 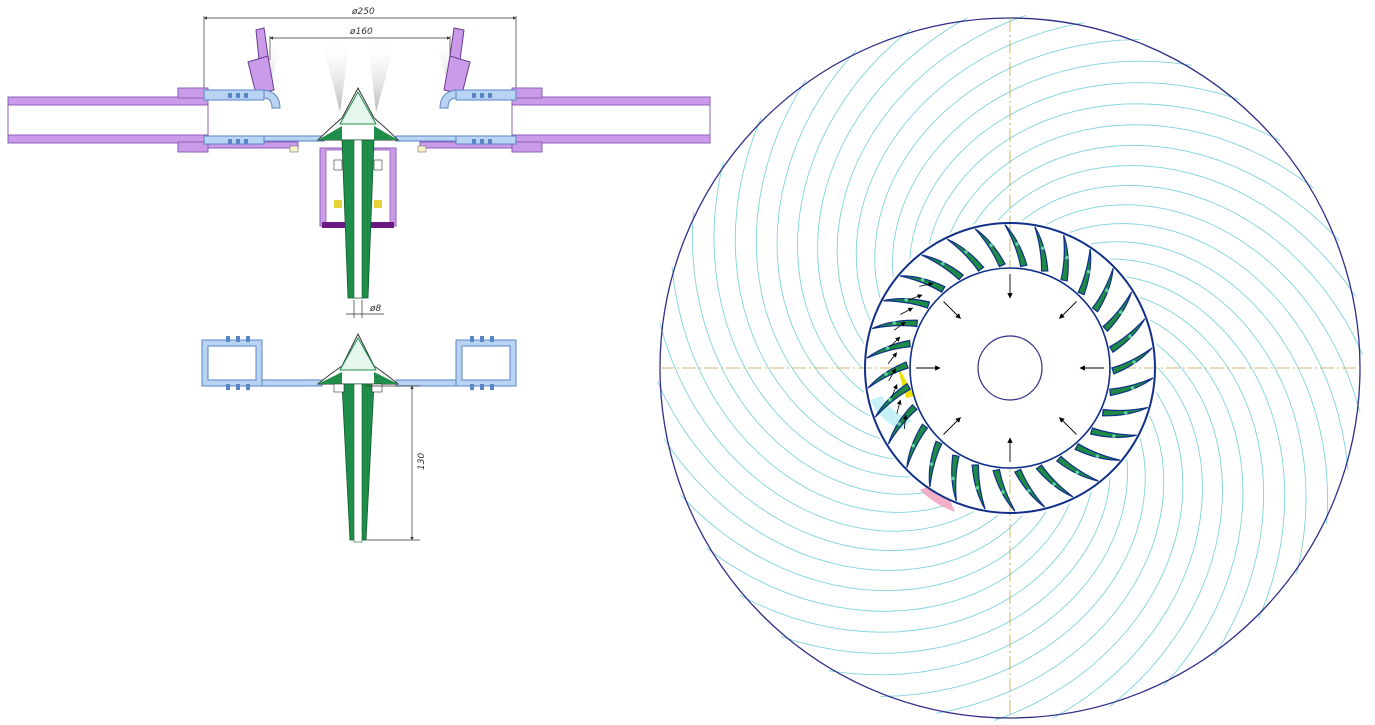 What do you see at coordinates (375, 309) in the screenshot?
I see `dimension-label-shaft: ø8` at bounding box center [375, 309].